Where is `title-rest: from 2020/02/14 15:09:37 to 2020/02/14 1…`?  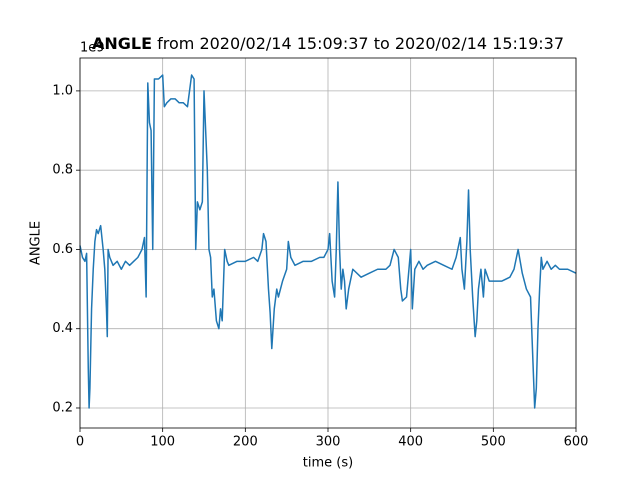
title-rest: from 2020/02/14 15:09:37 to 2020/02/14 1… is located at coordinates (358, 43).